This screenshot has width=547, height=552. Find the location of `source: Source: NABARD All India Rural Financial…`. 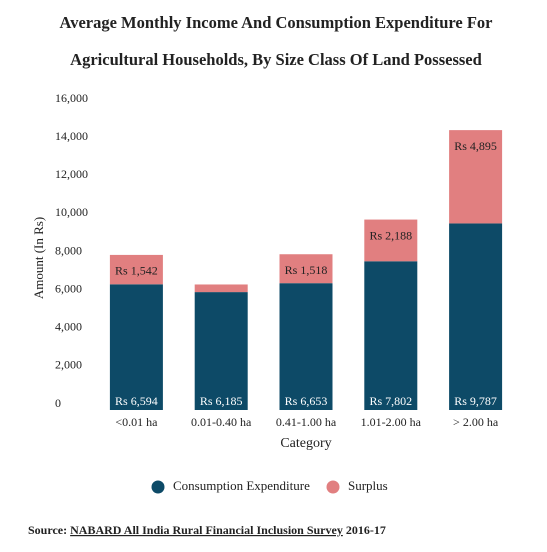

source: Source: NABARD All India Rural Financial… is located at coordinates (207, 530).